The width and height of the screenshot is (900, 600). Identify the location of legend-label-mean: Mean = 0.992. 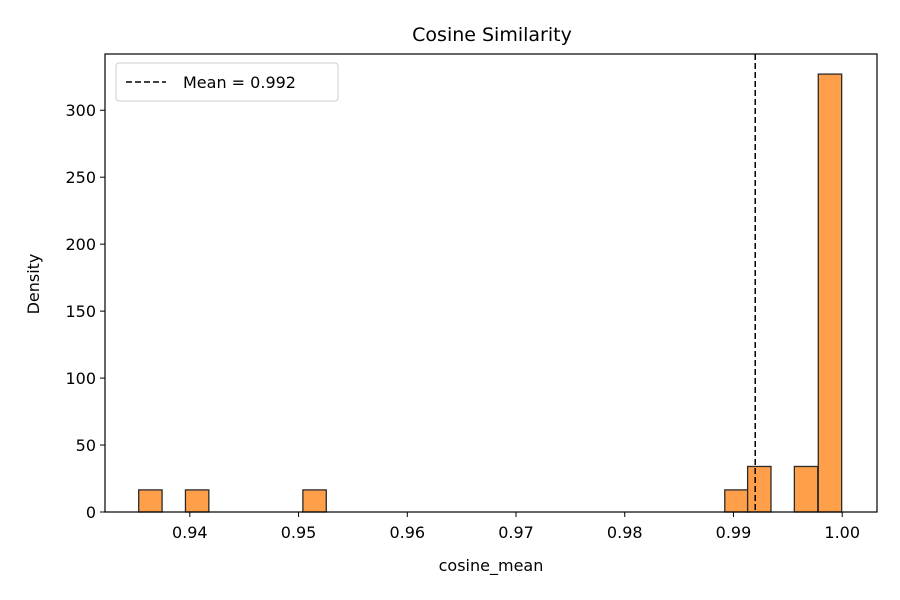
(239, 82).